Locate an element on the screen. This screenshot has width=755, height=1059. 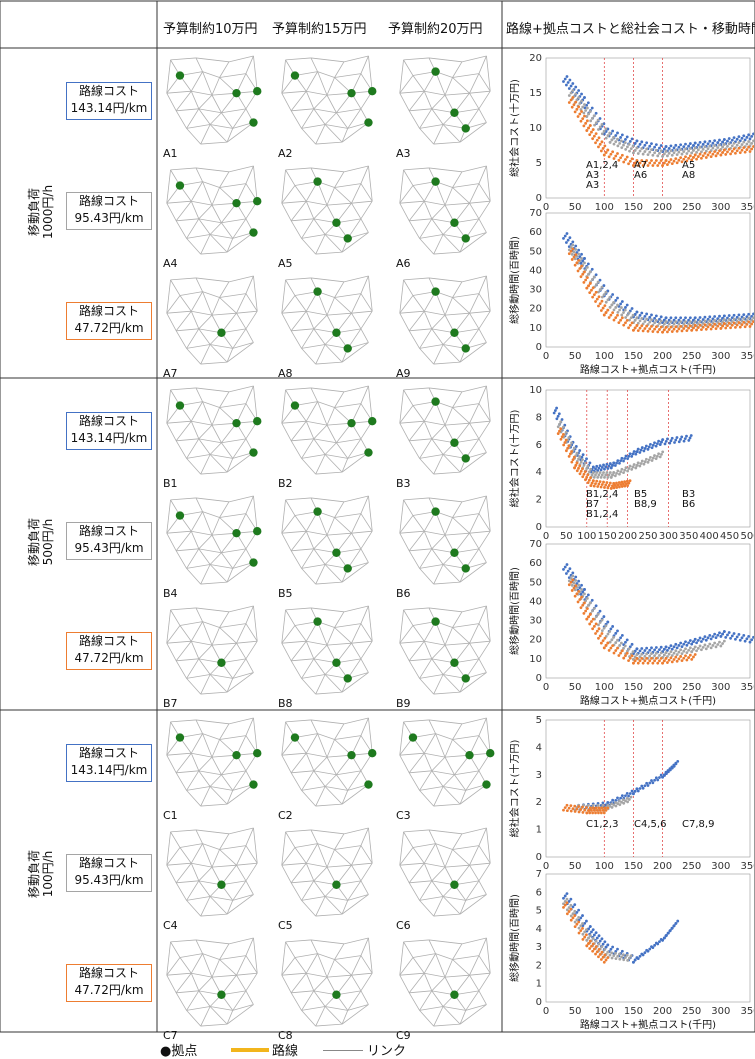
y-tick-label: 20 is located at coordinates (535, 58).